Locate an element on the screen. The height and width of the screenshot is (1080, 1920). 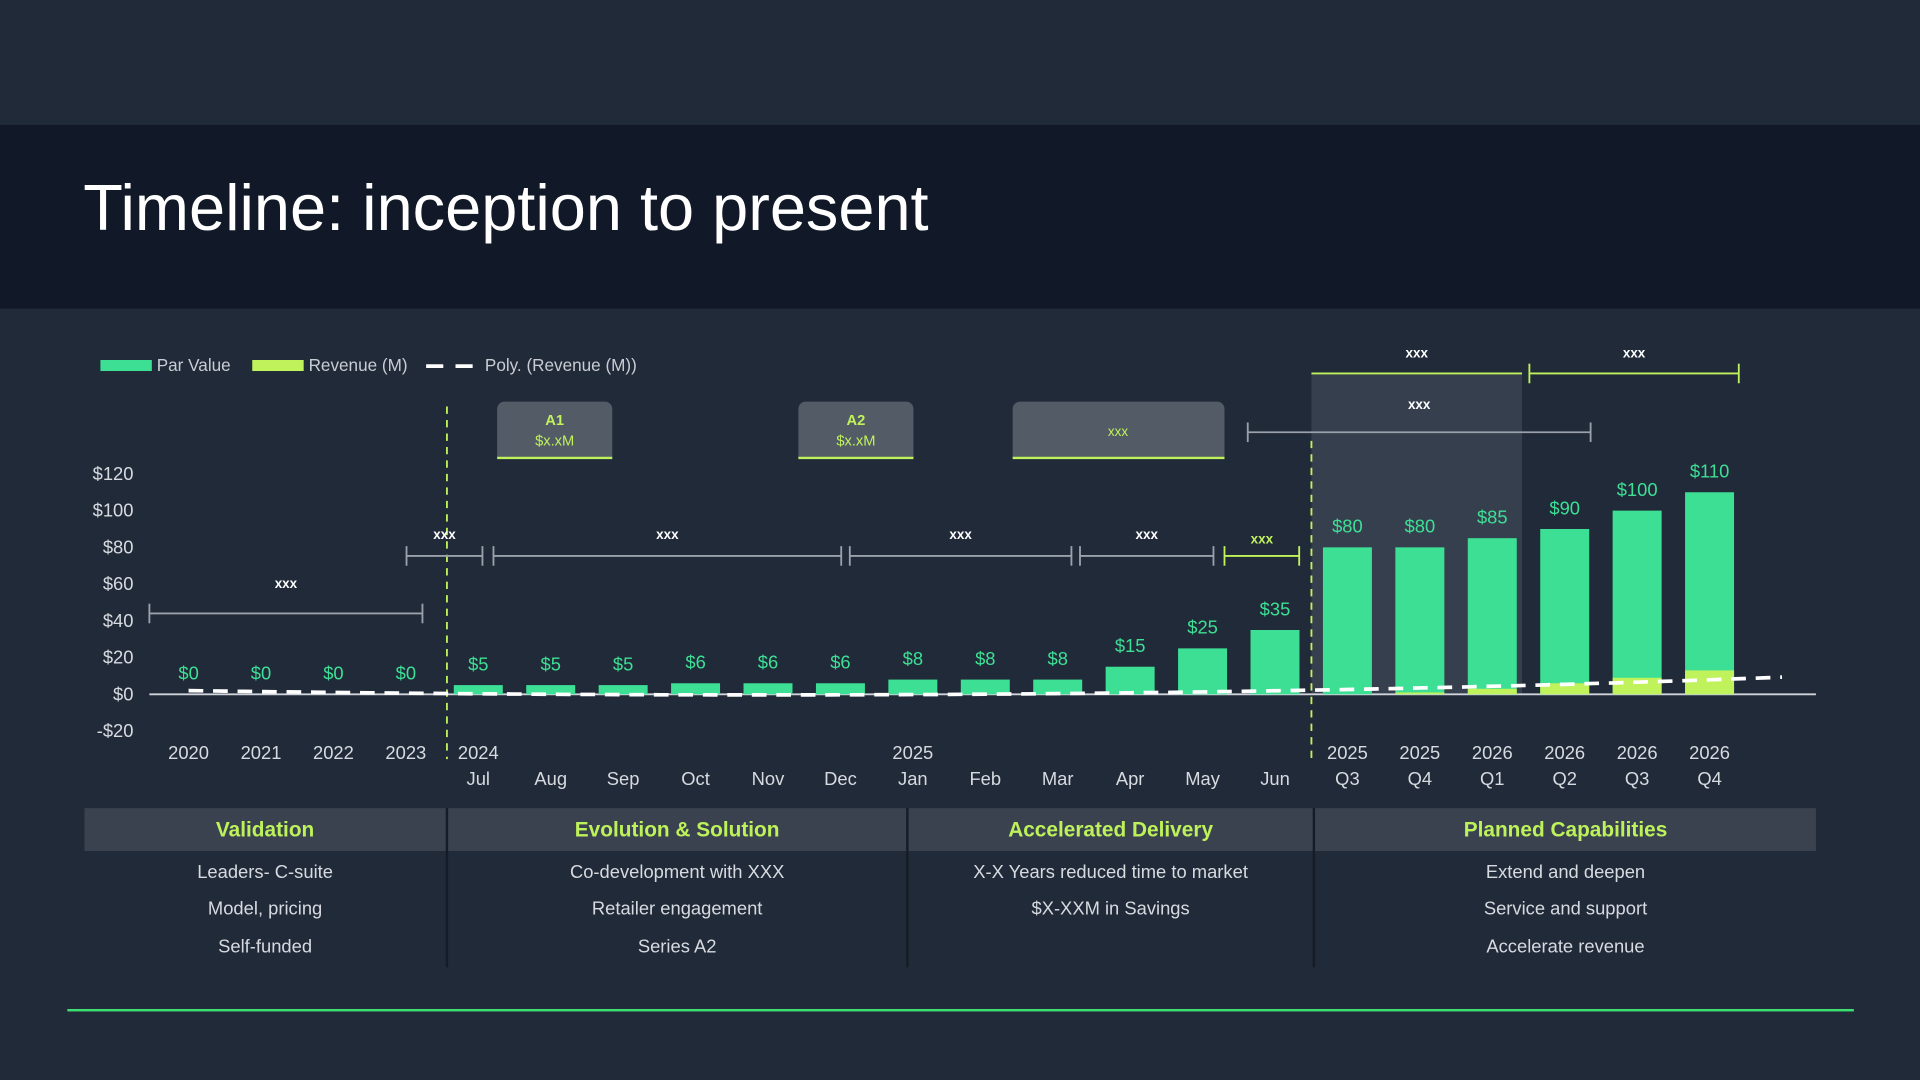
phase-item: $X-XXM in Savings is located at coordinates (1110, 909).